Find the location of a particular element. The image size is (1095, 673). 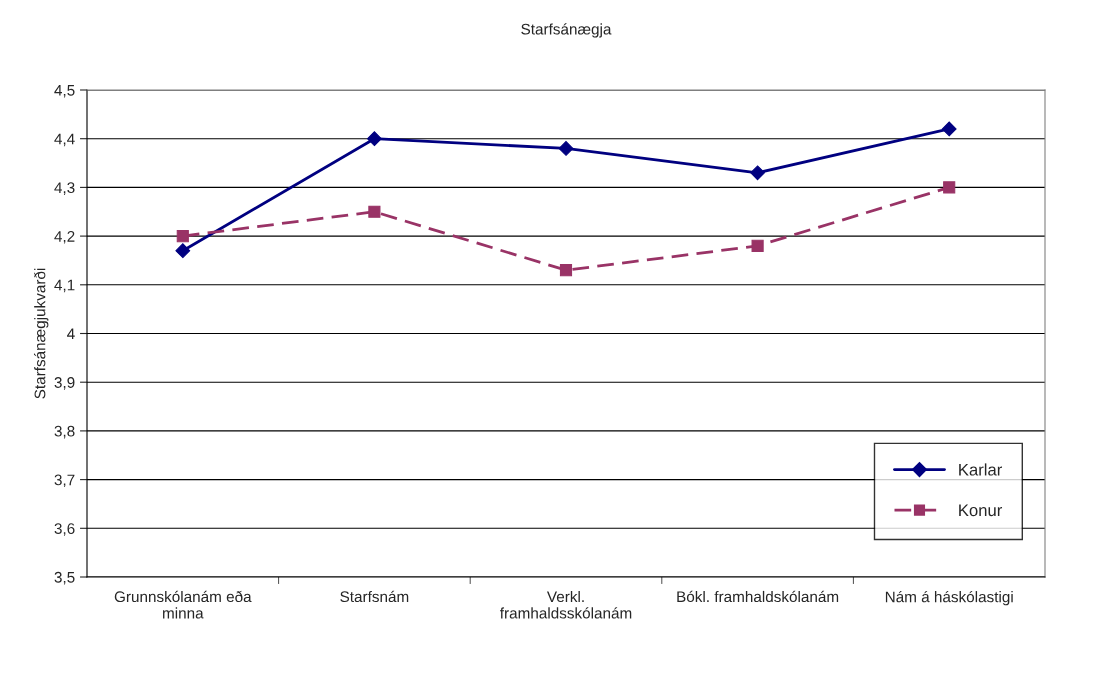

legend-label: Karlar is located at coordinates (981, 469).